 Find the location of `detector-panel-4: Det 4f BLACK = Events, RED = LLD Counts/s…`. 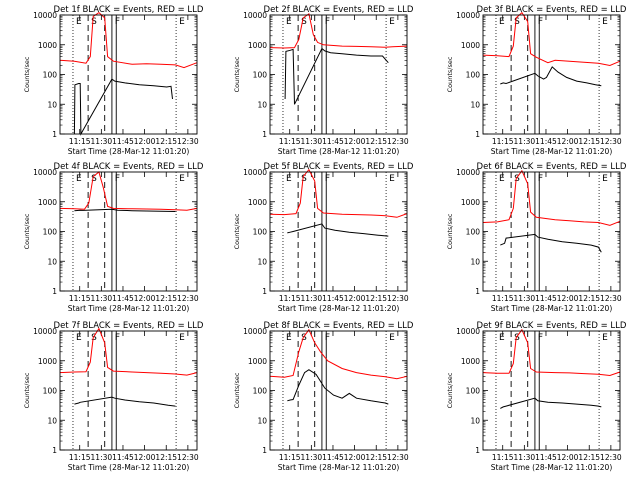

detector-panel-4: Det 4f BLACK = Events, RED = LLD Counts/s… is located at coordinates (113, 237).